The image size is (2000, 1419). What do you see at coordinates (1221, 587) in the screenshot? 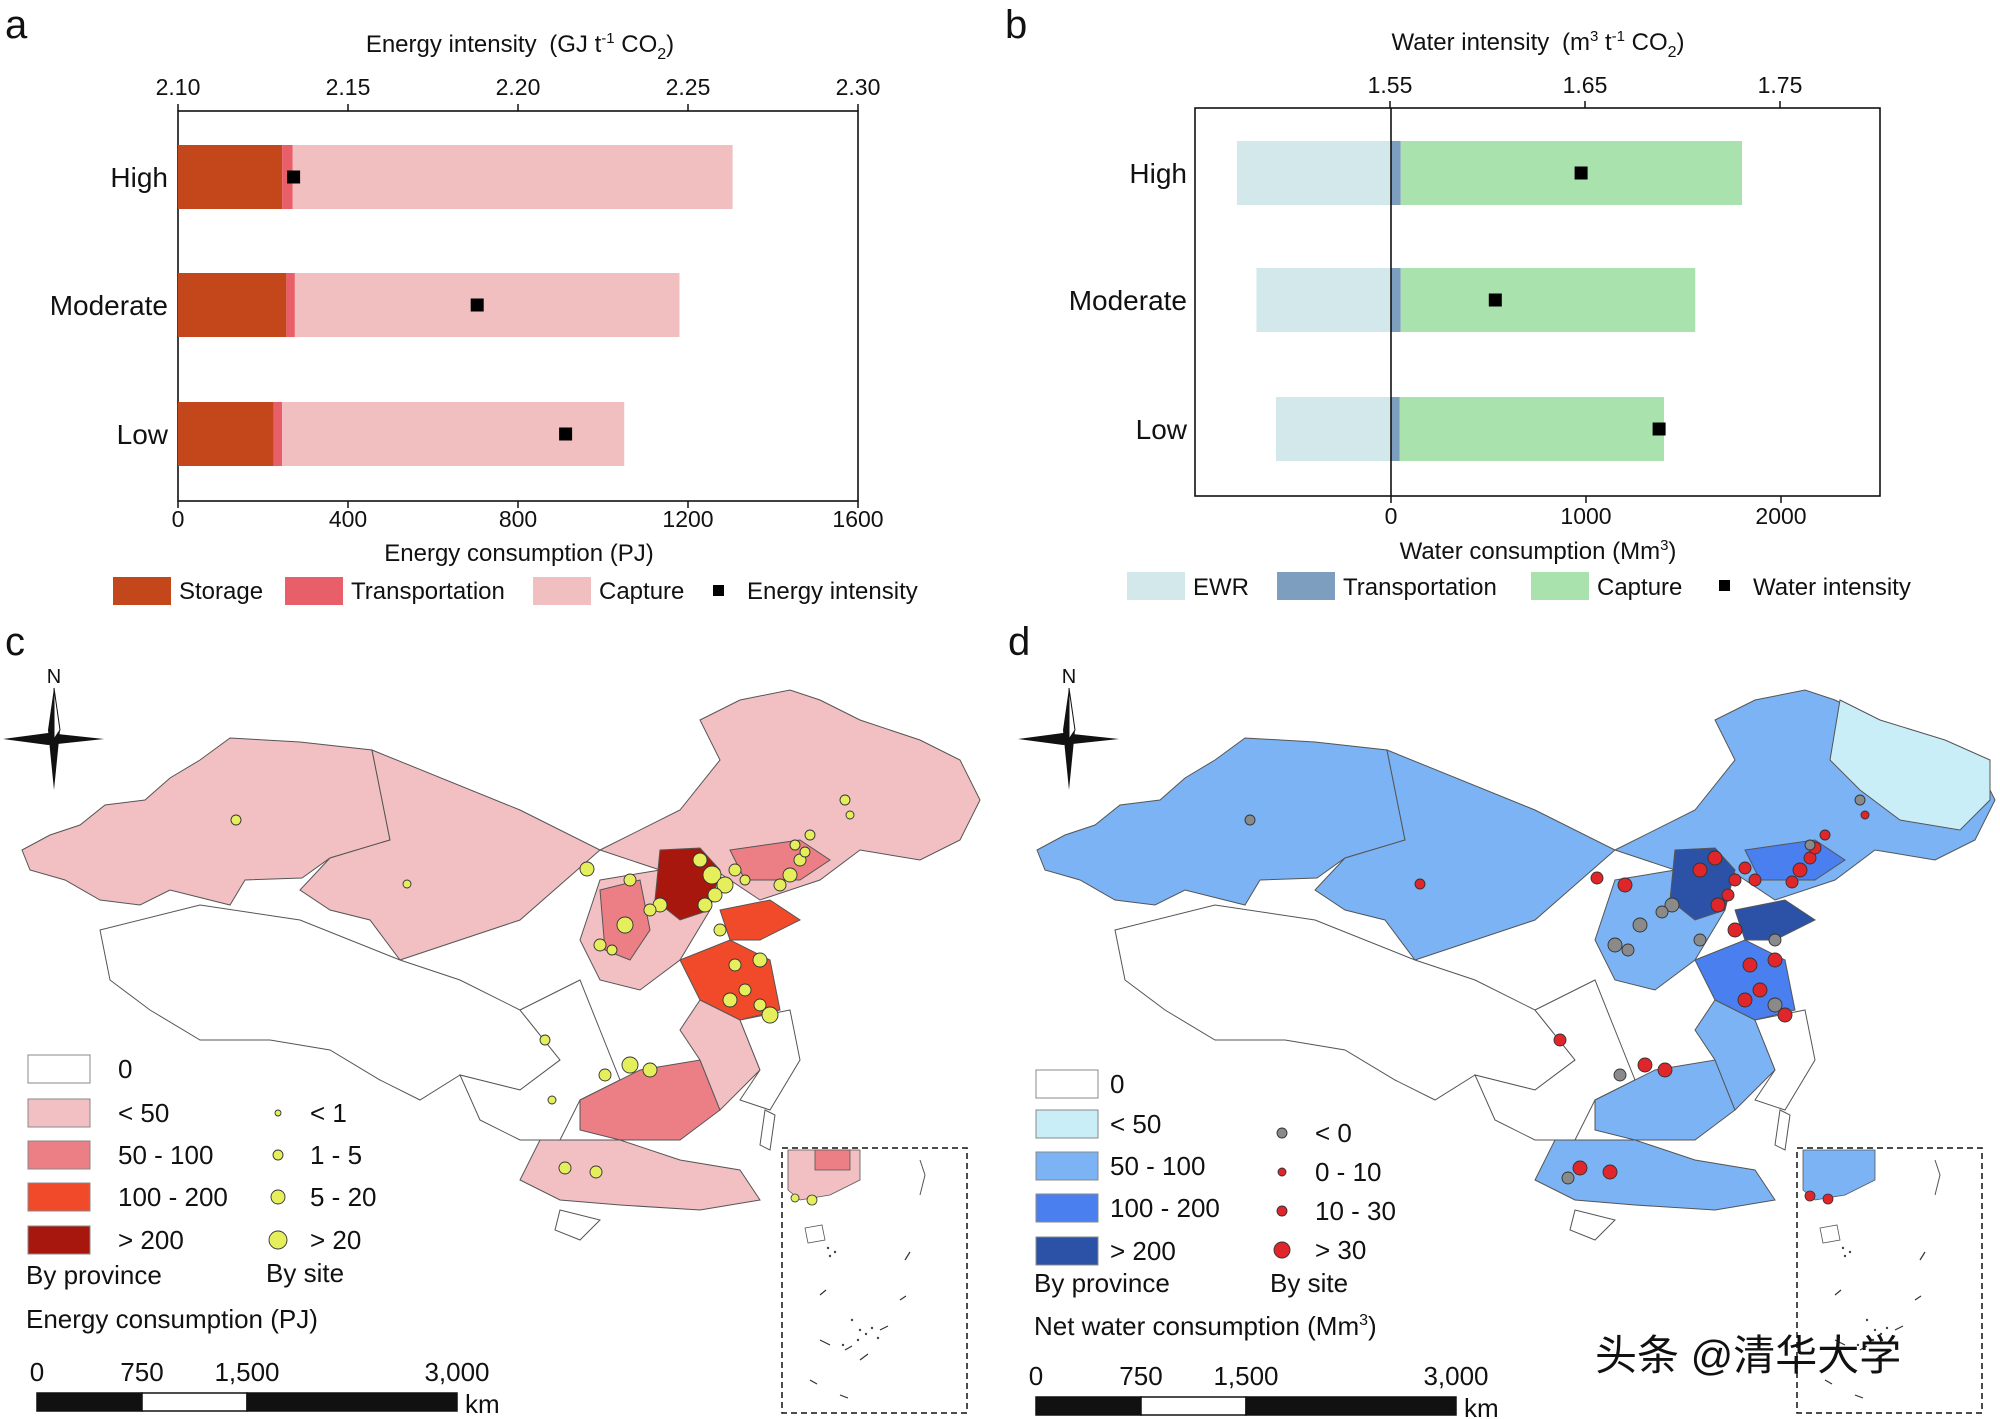
I see `legend-label-ewr: EWR` at bounding box center [1221, 587].